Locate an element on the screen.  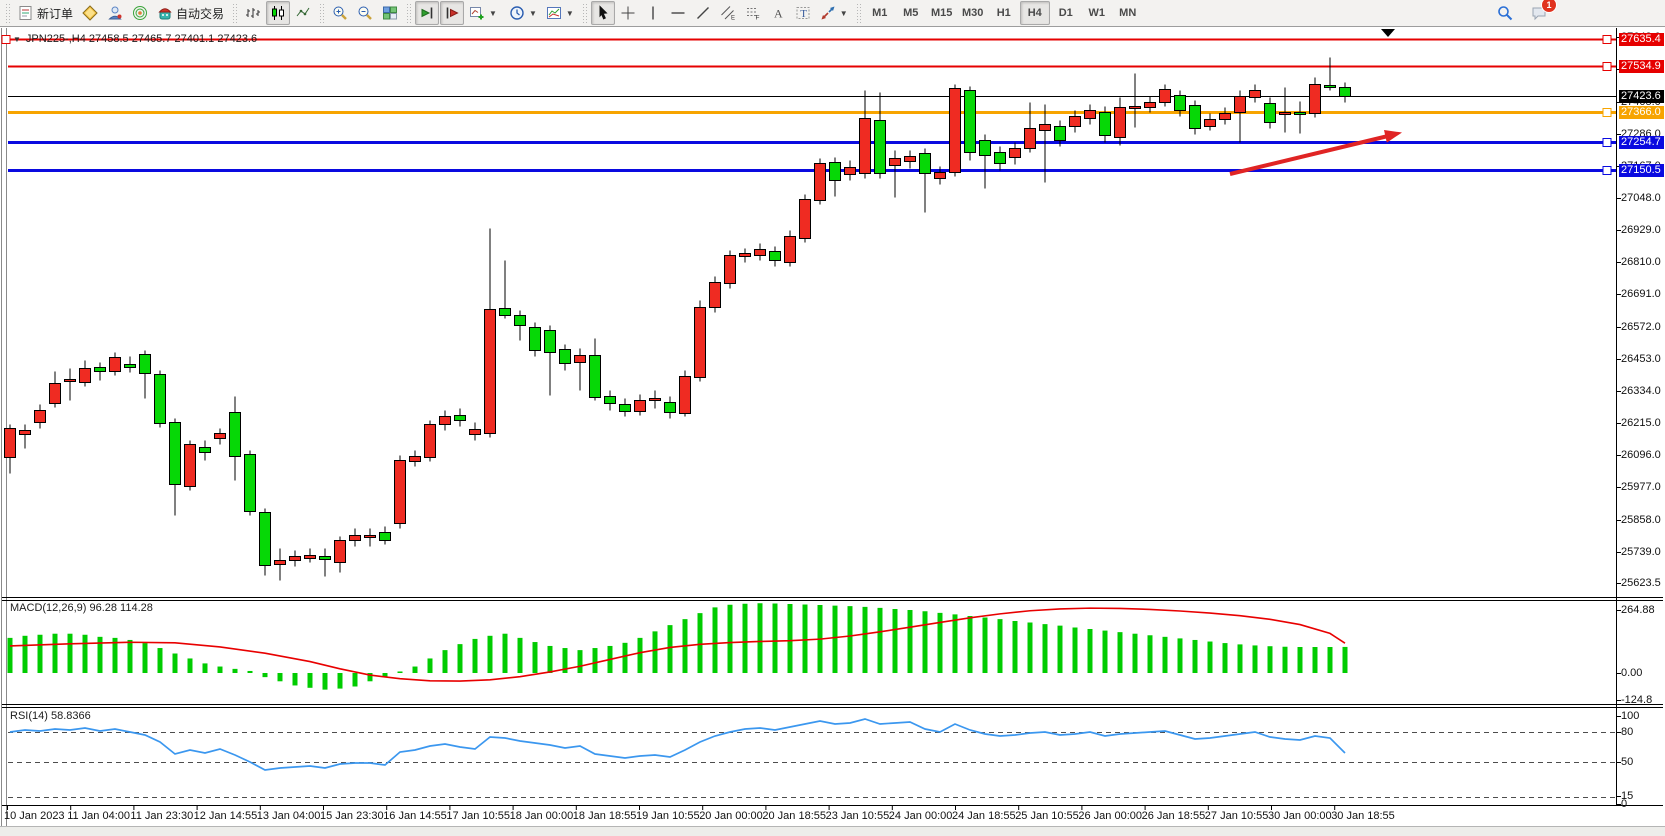
tf-w1-button: W1 is located at coordinates (1097, 13).